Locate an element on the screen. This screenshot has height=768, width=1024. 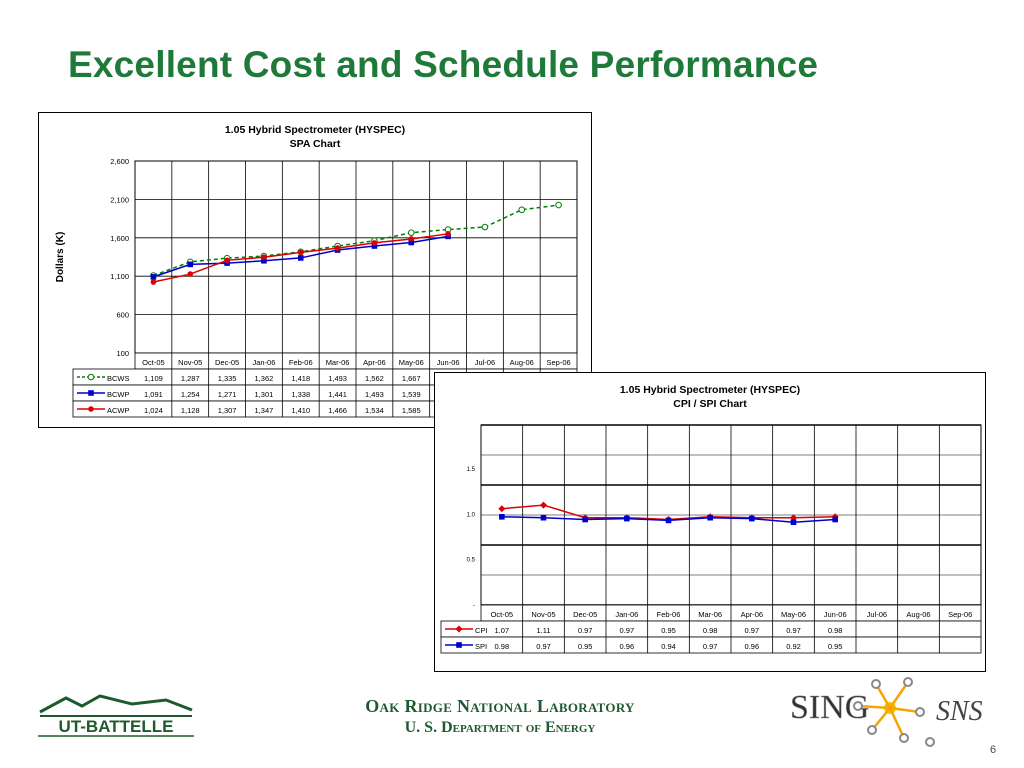
y-tick-label: 1,600 is located at coordinates (119, 238).